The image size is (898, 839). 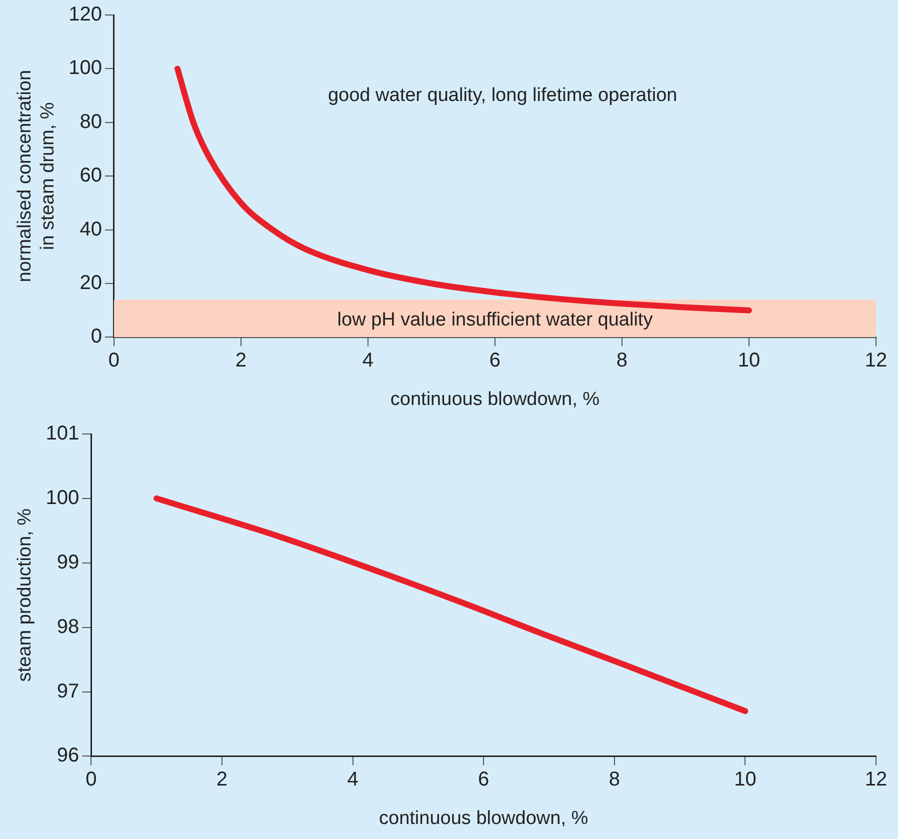 I want to click on y-tick-label: 20, so click(x=91, y=283).